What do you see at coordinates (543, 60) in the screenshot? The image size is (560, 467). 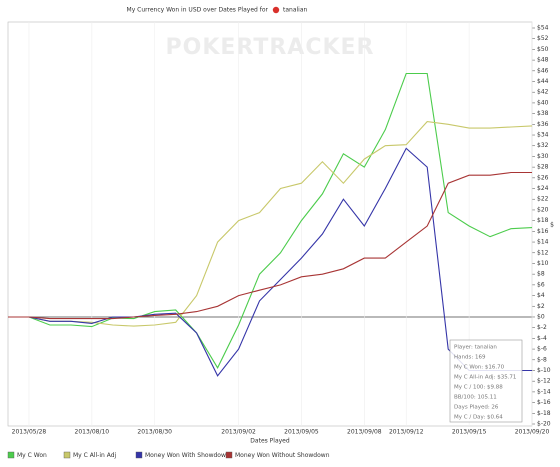 I see `y-tick-label: $48` at bounding box center [543, 60].